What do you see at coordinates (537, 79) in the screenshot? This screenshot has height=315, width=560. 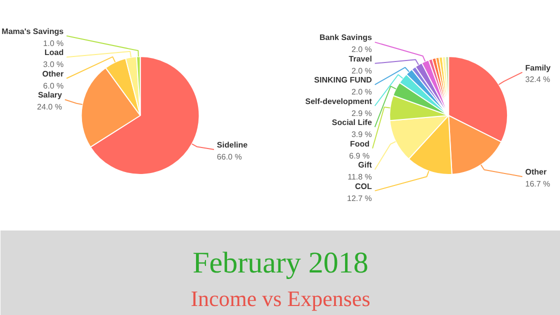 I see `data-label: 32.4 %` at bounding box center [537, 79].